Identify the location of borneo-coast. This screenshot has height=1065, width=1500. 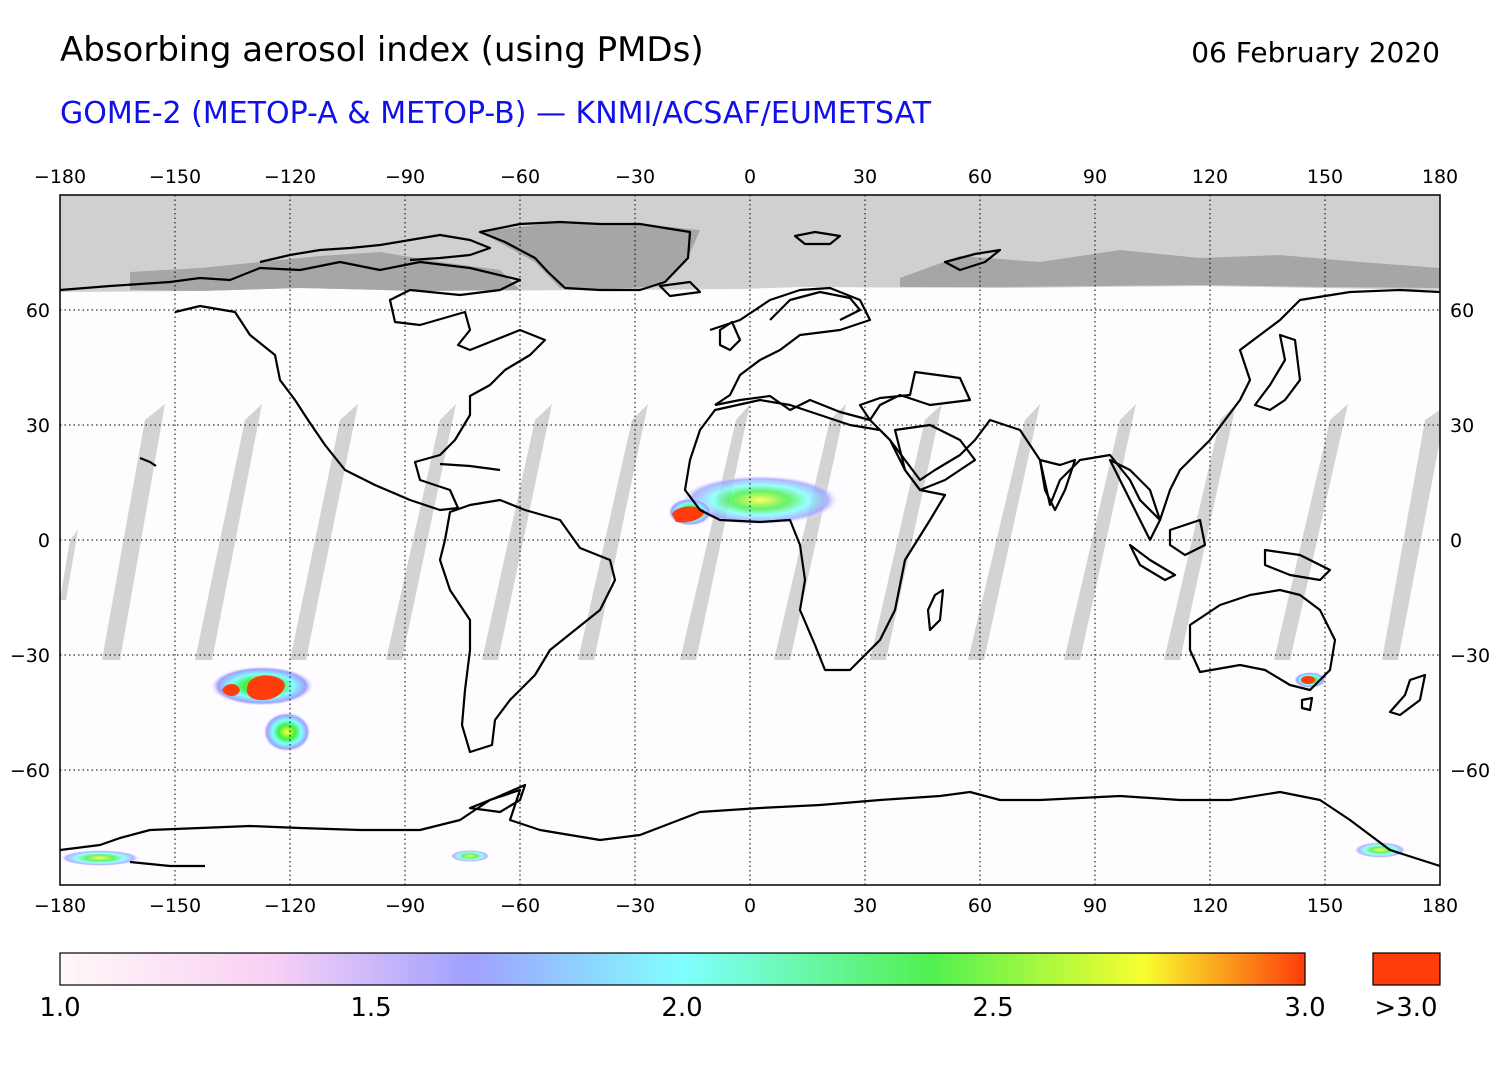
(1187, 537).